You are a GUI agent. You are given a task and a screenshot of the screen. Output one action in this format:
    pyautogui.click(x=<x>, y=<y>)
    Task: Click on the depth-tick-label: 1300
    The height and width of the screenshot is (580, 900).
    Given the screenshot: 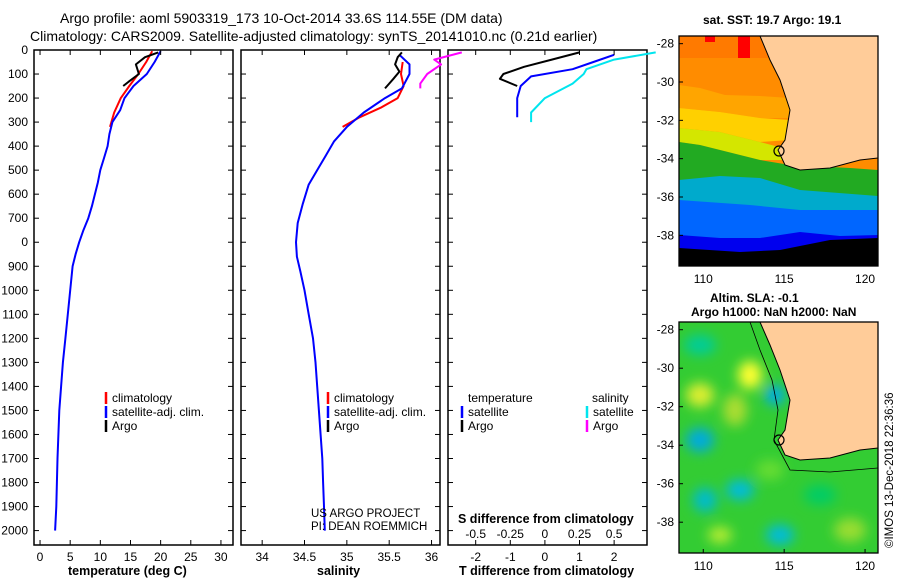 What is the action you would take?
    pyautogui.click(x=14, y=362)
    